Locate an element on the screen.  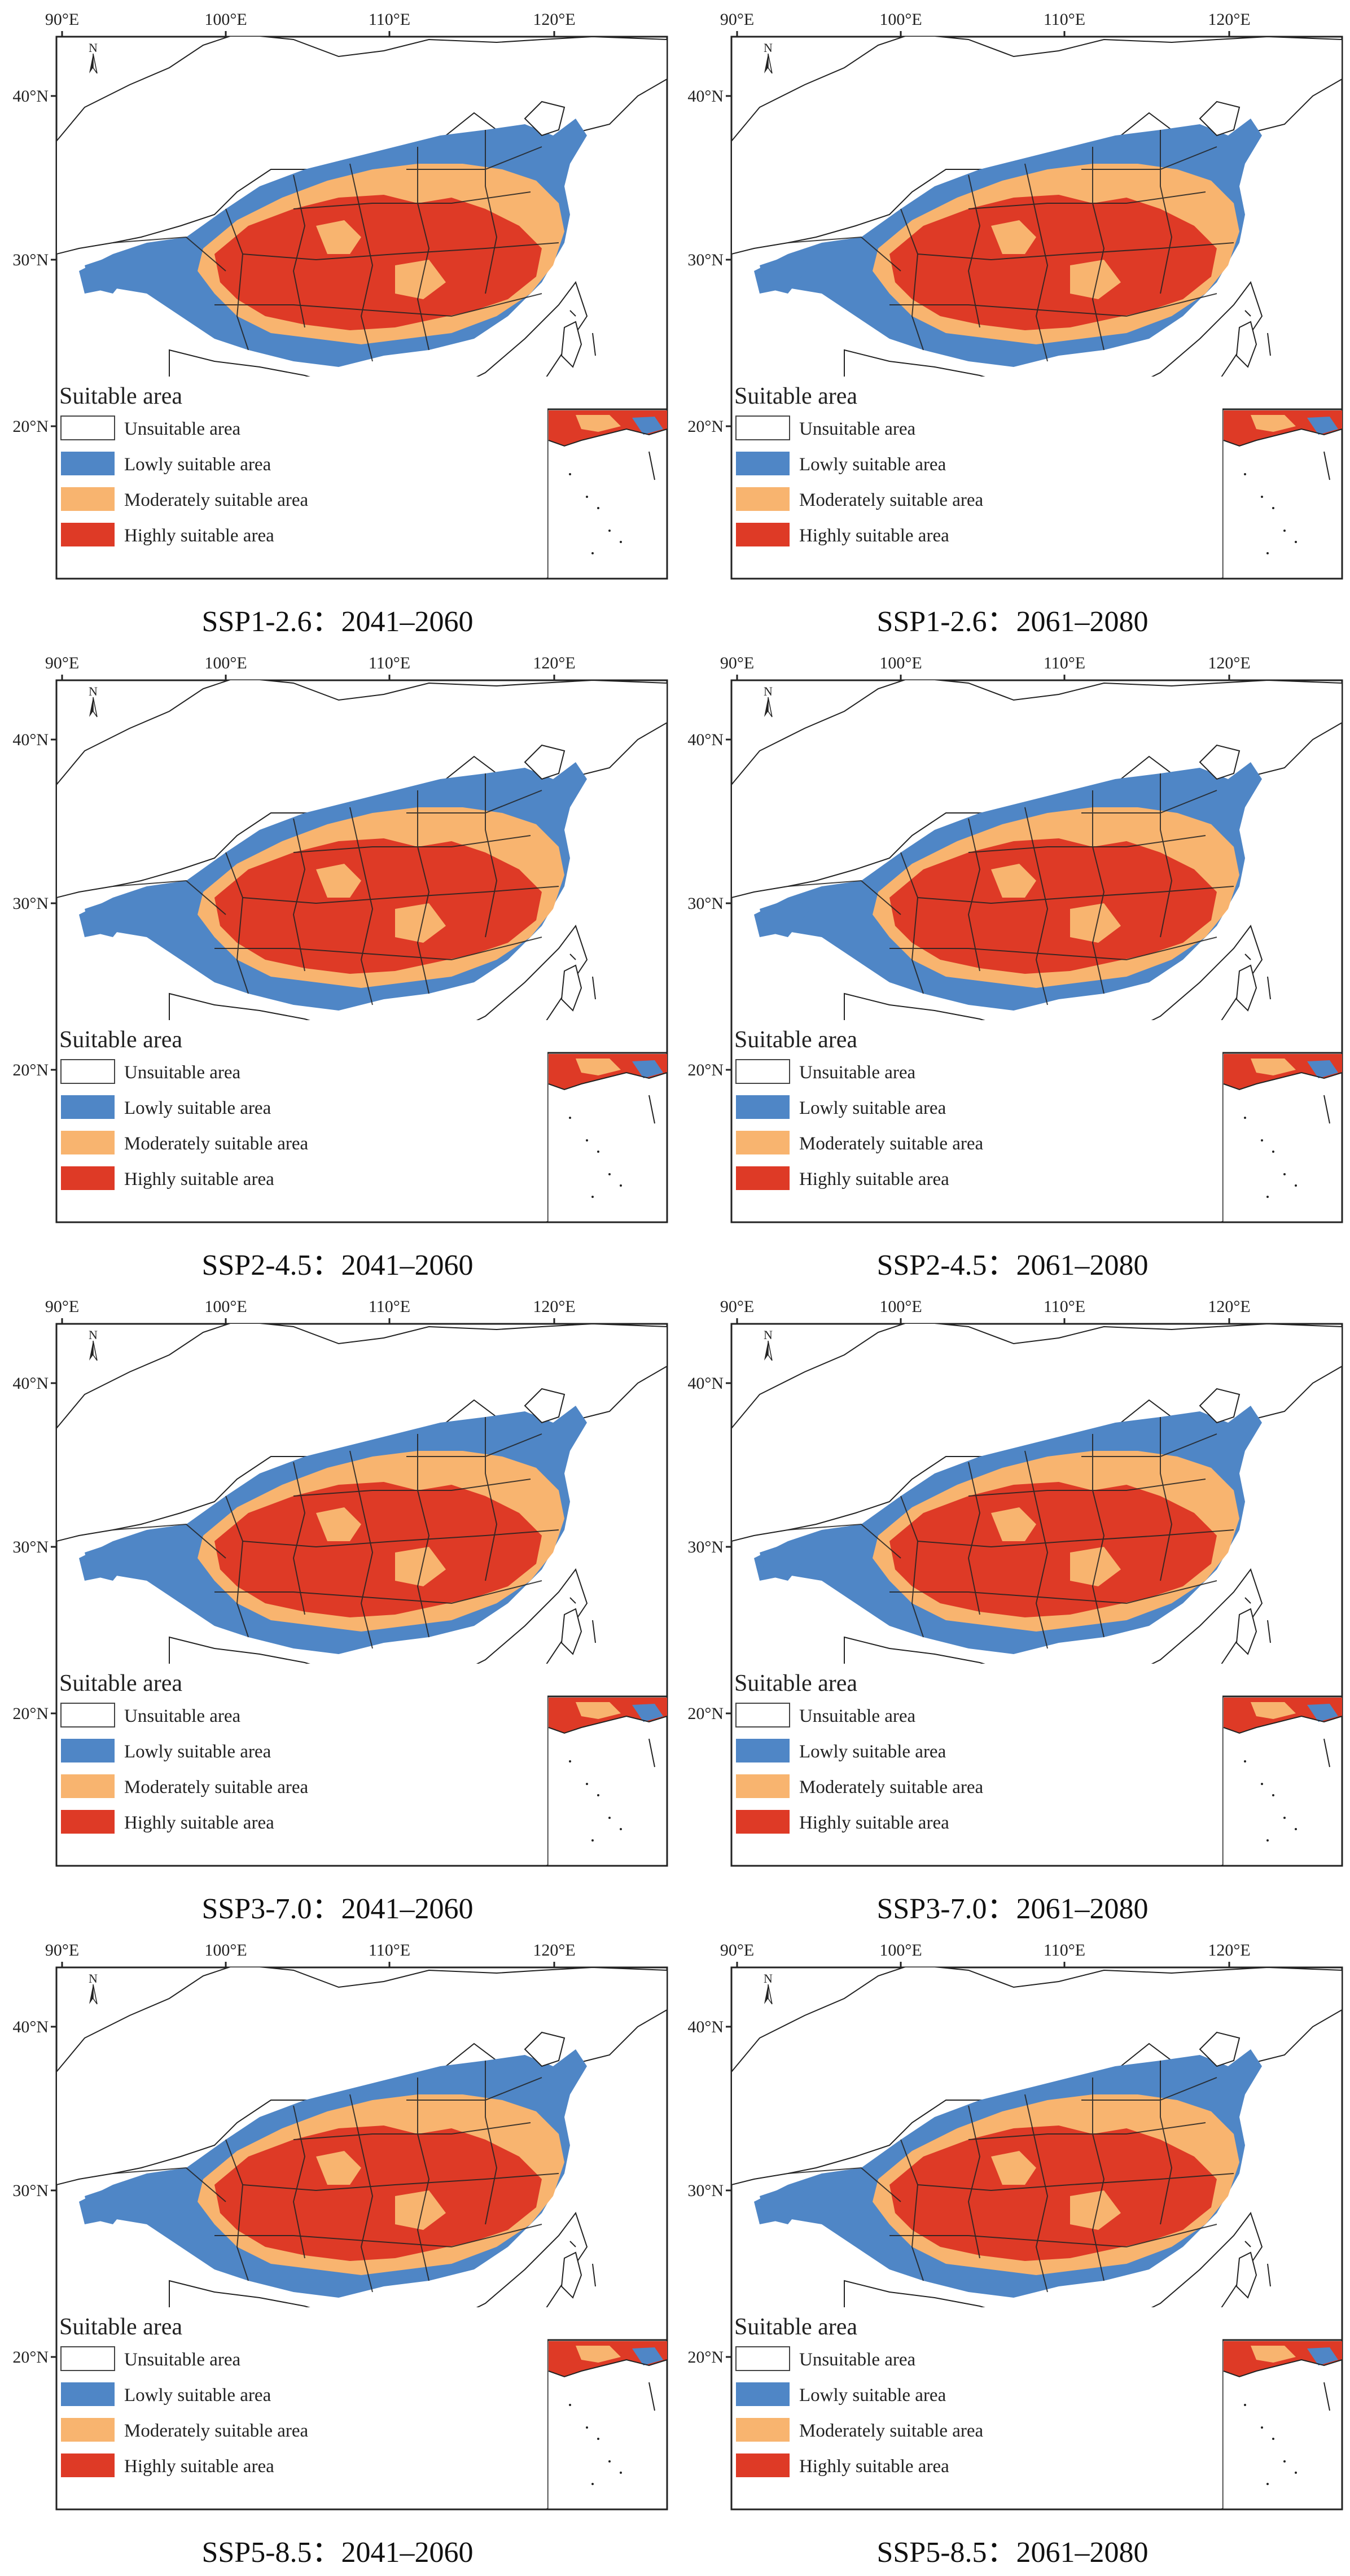
map-panel-2: 90°E 100°E 110°E 120°E 40°N 30°N 20°N is located at coordinates (1012, 322).